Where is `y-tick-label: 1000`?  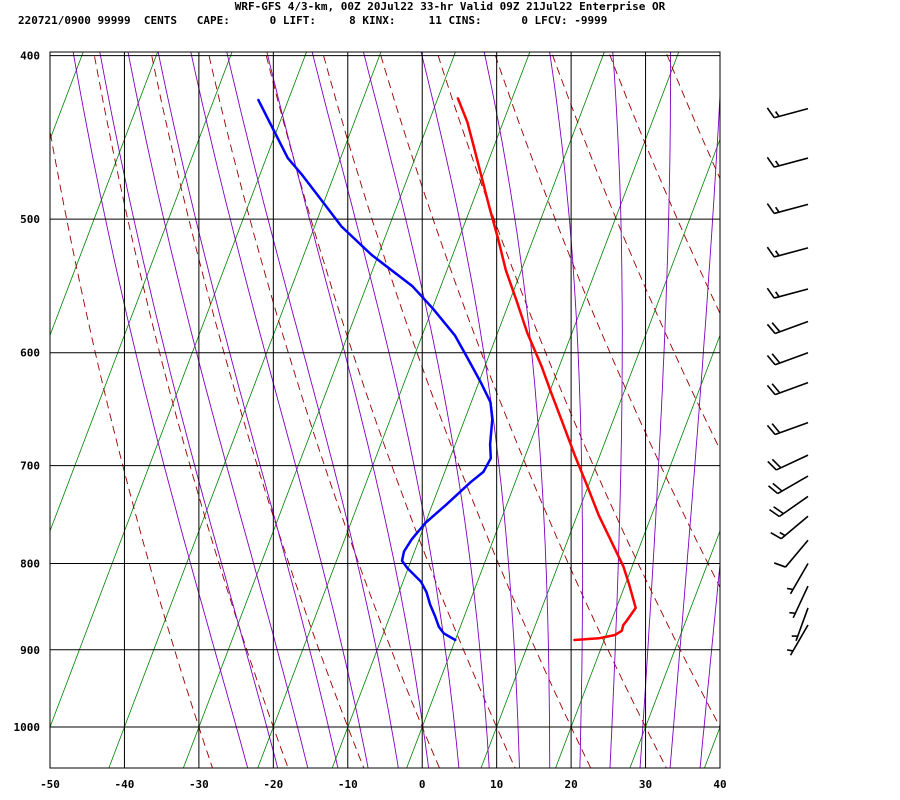
y-tick-label: 1000 is located at coordinates (27, 727).